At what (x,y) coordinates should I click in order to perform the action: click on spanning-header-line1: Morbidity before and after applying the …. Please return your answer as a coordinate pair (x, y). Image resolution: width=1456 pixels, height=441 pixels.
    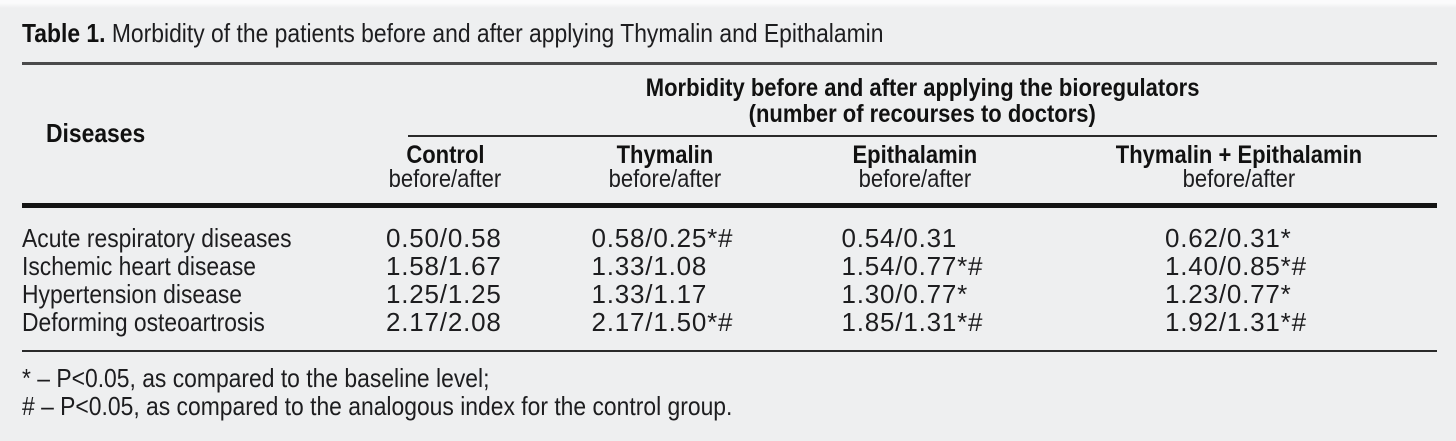
    Looking at the image, I should click on (922, 87).